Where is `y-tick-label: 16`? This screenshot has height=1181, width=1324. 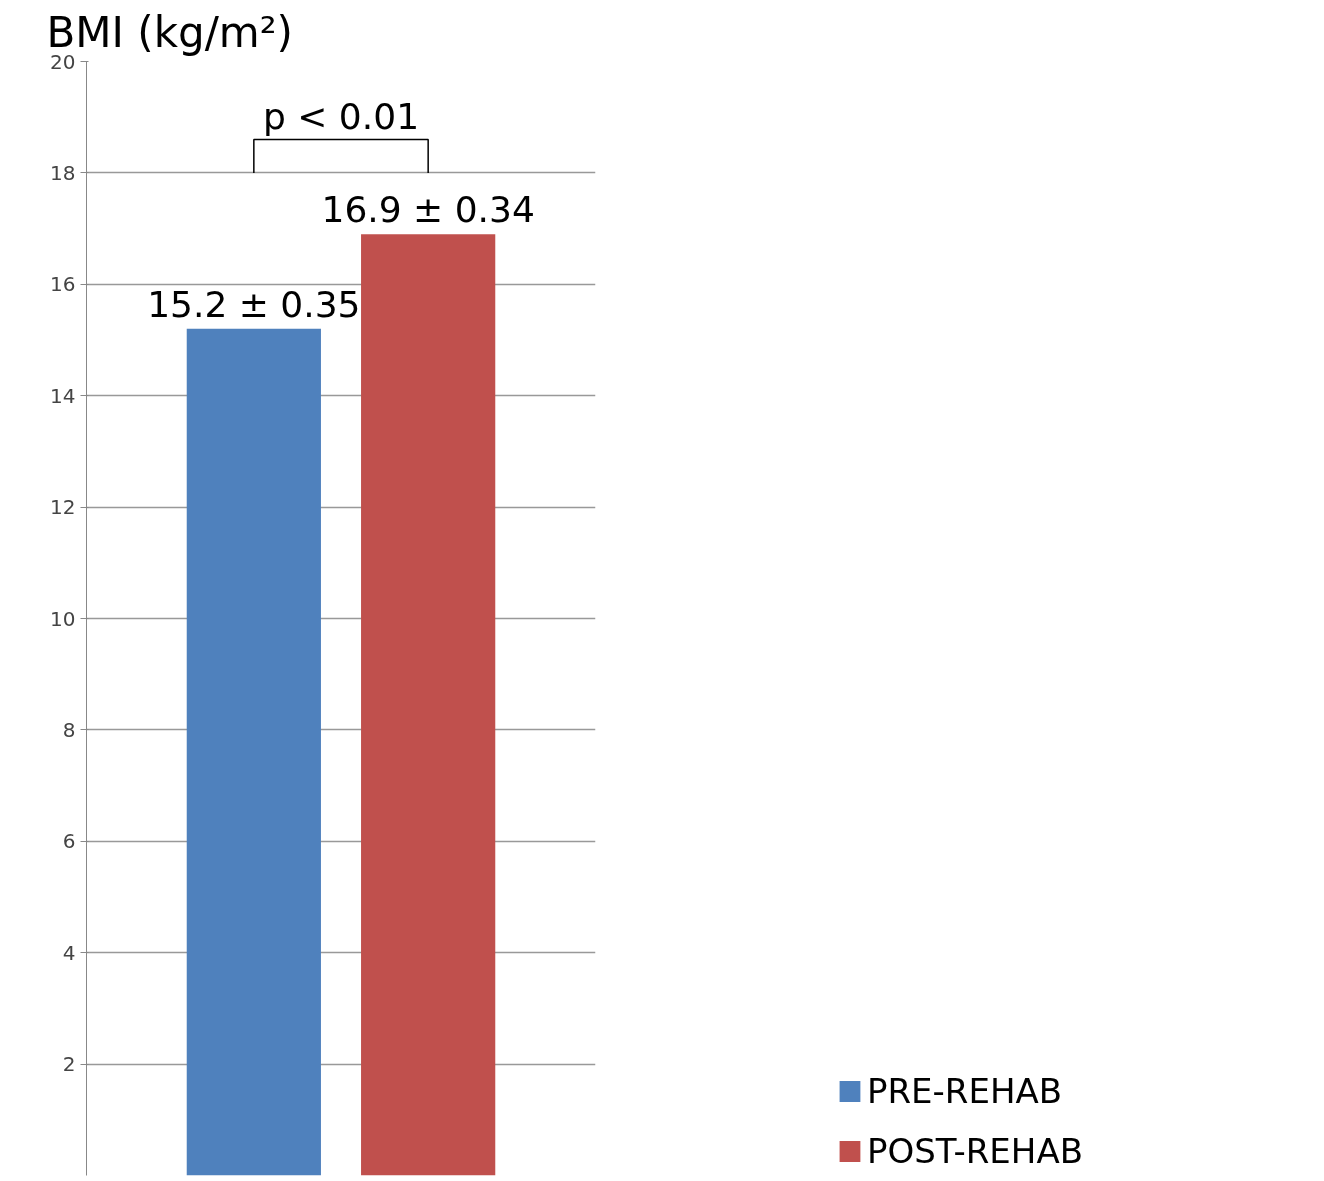
y-tick-label: 16 is located at coordinates (63, 284).